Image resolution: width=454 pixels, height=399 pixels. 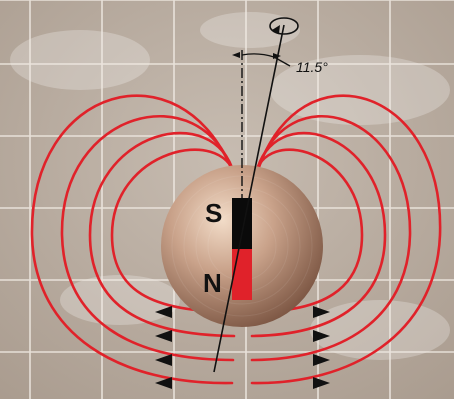 What do you see at coordinates (242, 274) in the screenshot?
I see `magnet-north-pole` at bounding box center [242, 274].